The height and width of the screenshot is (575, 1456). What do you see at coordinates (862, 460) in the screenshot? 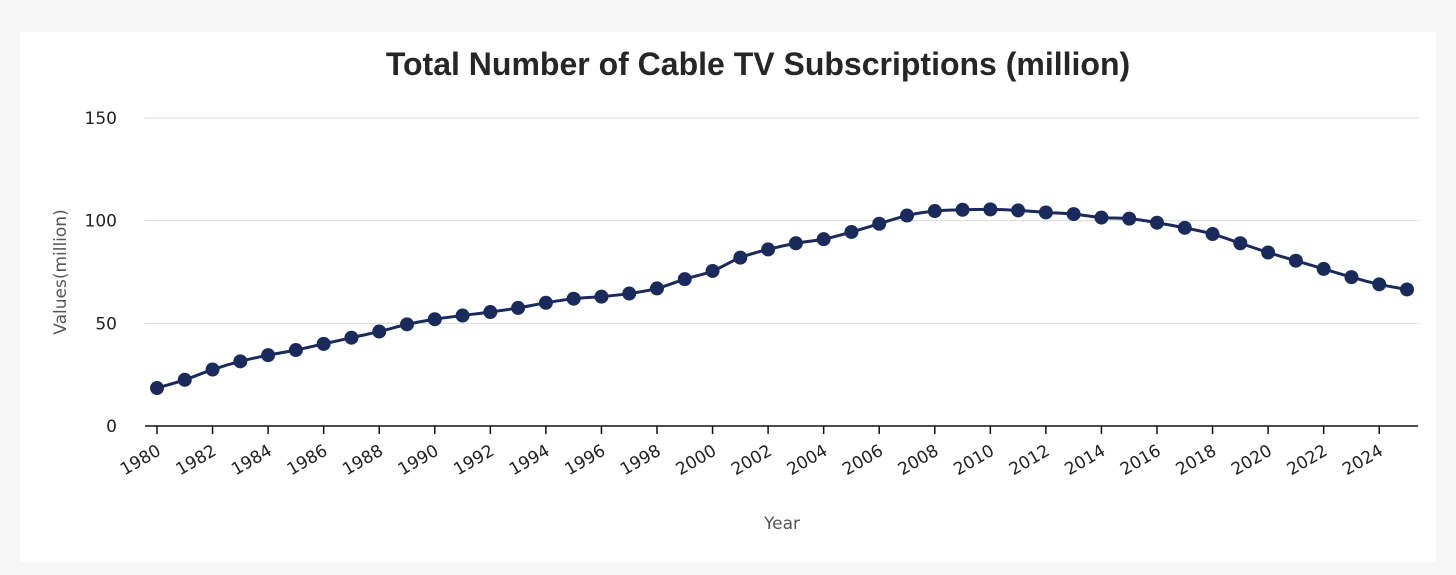
I see `x-tick-label: 2006` at bounding box center [862, 460].